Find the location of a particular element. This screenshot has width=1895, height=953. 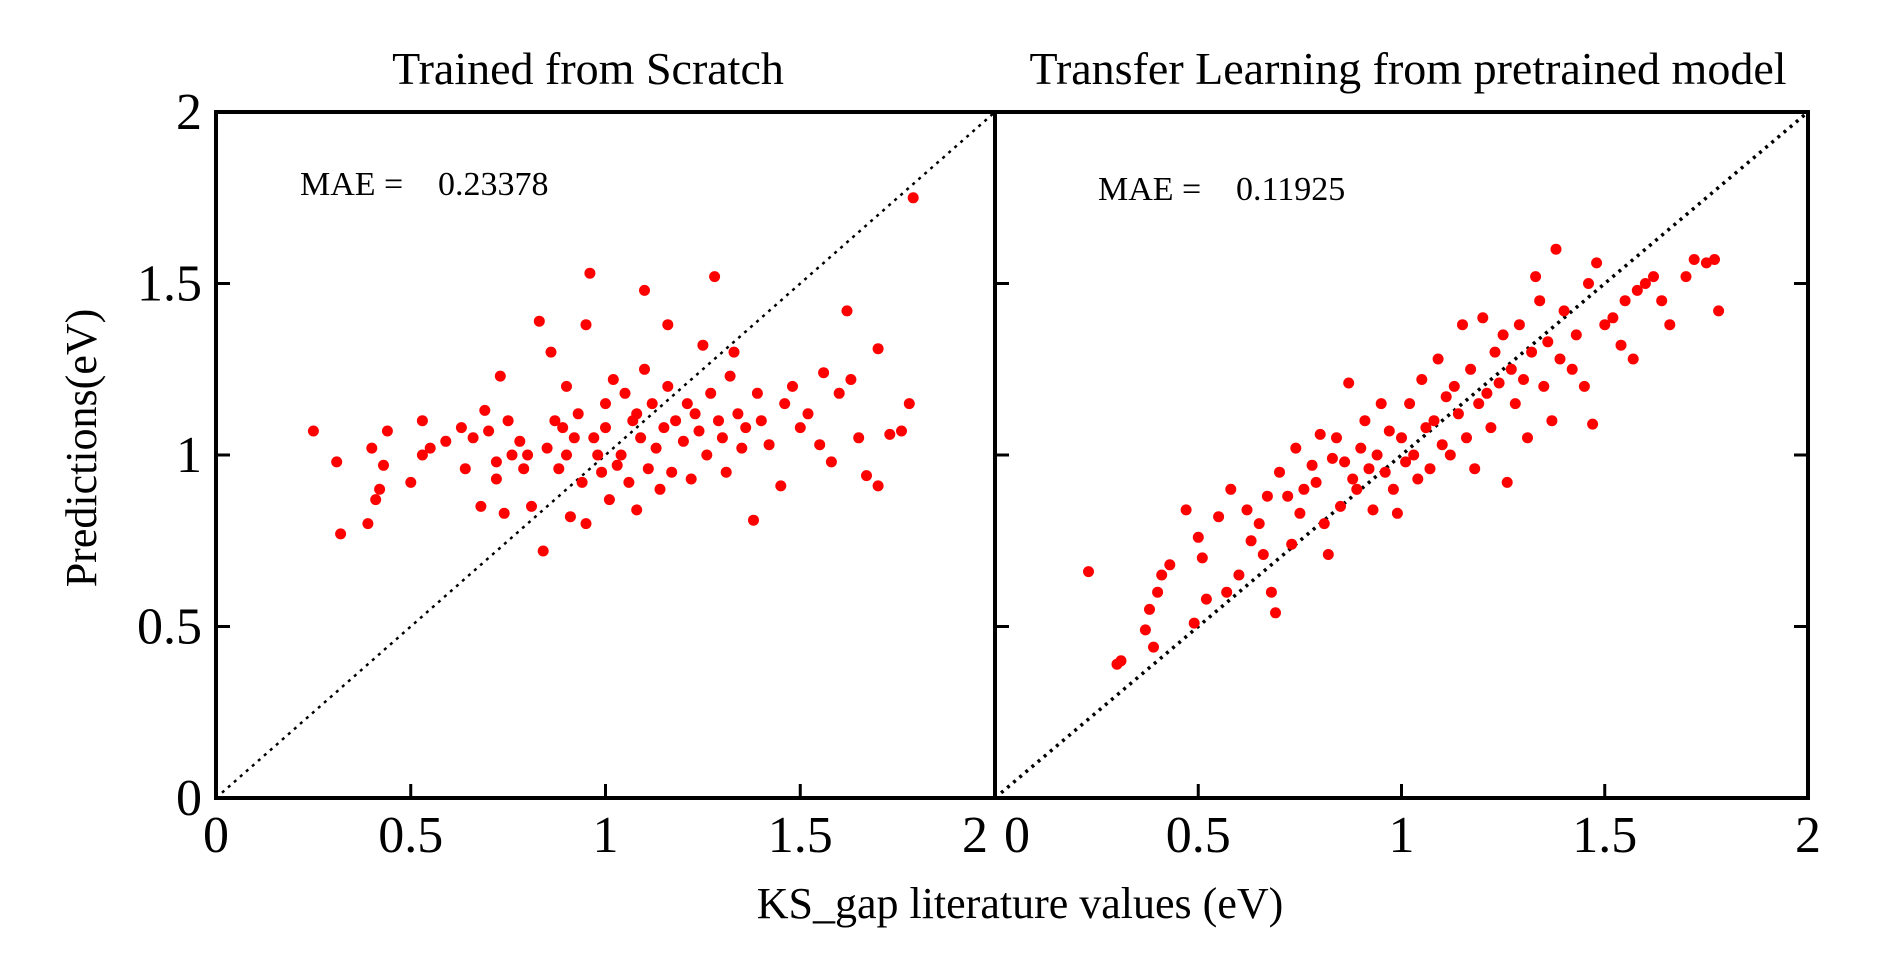

left-y-tick-label-3: 1.5 is located at coordinates (169, 284).